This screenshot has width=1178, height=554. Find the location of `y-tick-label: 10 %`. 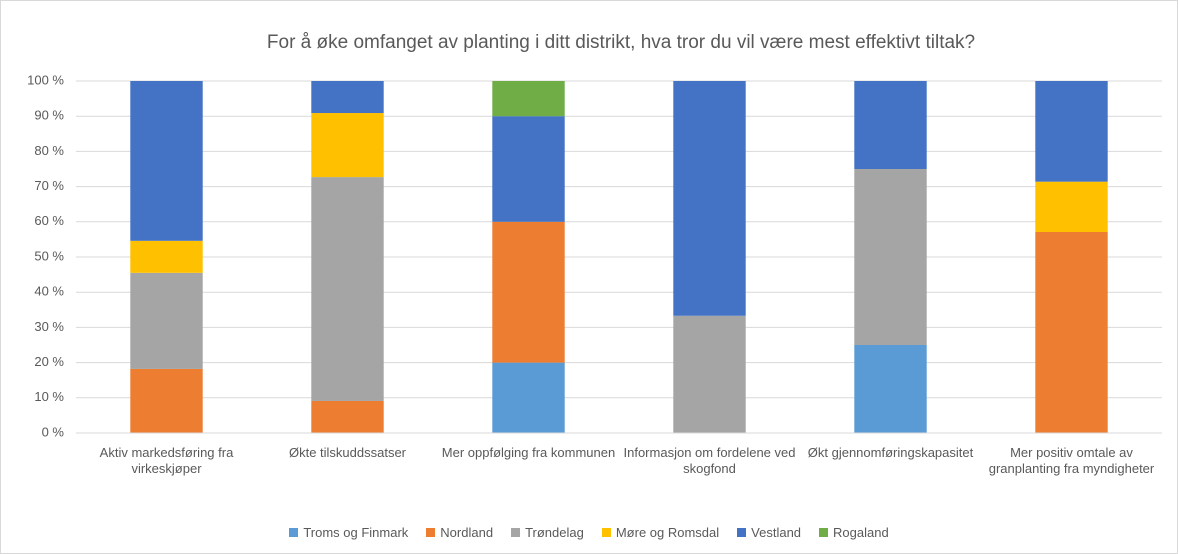

y-tick-label: 10 % is located at coordinates (49, 396).